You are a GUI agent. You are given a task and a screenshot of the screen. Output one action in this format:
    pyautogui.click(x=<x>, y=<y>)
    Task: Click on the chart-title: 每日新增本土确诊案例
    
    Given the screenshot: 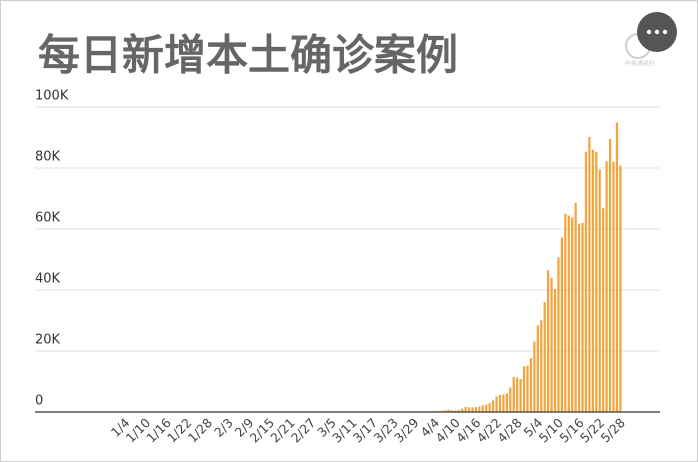 What is the action you would take?
    pyautogui.click(x=248, y=55)
    